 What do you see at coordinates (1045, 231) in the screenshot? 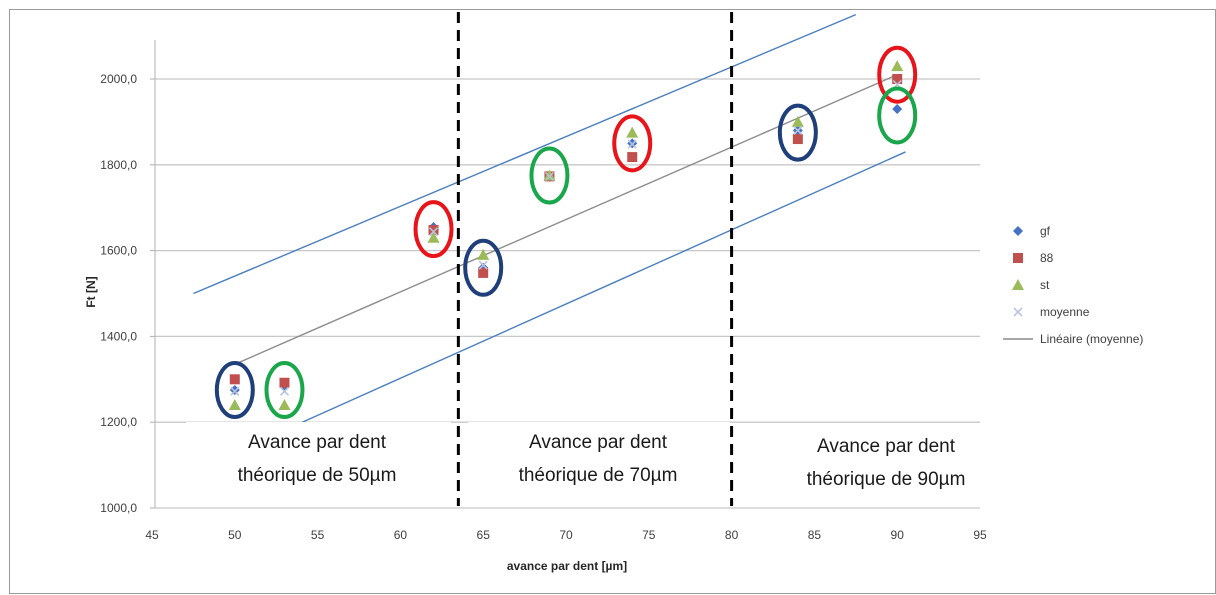
I see `legend-label: gf` at bounding box center [1045, 231].